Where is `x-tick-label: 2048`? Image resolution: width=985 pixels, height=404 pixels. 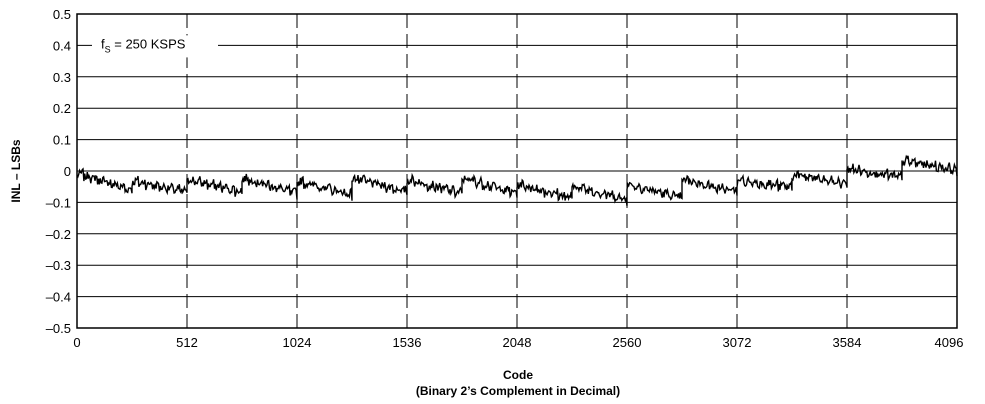 x-tick-label: 2048 is located at coordinates (517, 342).